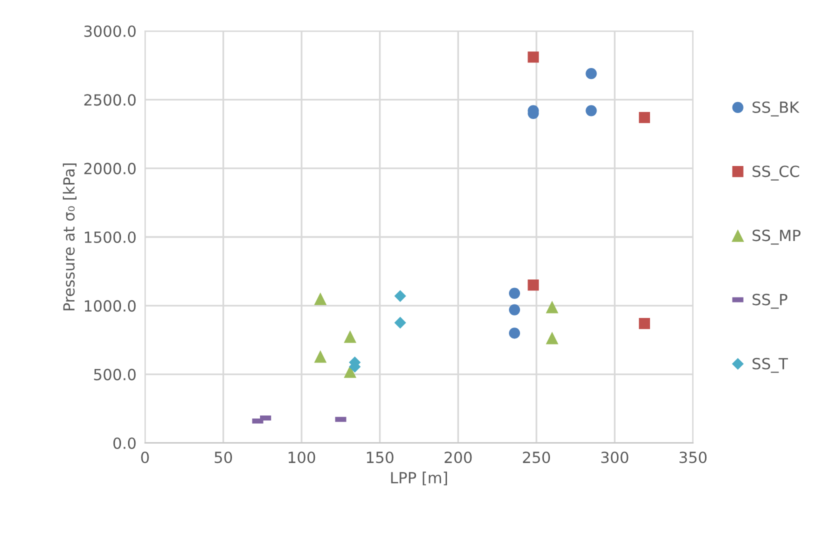 The image size is (826, 538). Describe the element at coordinates (69, 237) in the screenshot. I see `y-axis-title: Pressure at σ₀ [kPa]` at that location.